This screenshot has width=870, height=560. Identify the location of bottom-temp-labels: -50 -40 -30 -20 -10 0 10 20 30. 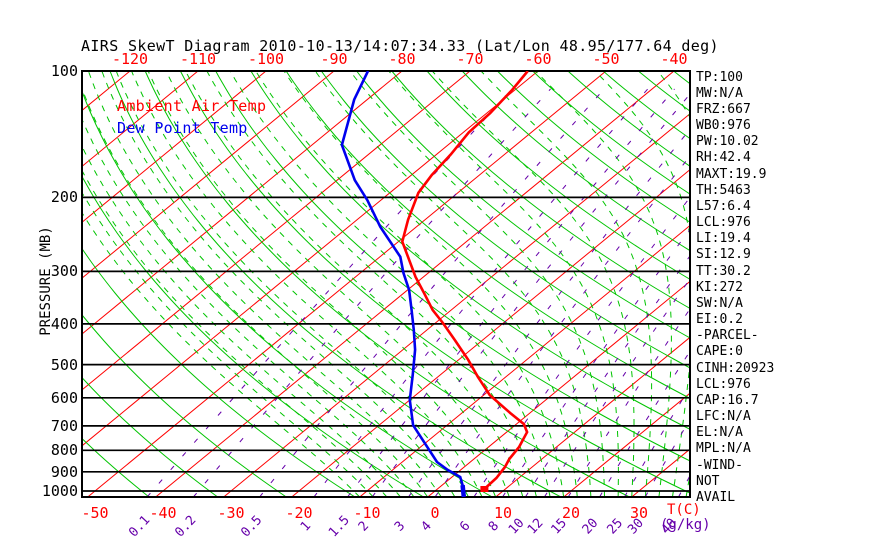
(364, 513).